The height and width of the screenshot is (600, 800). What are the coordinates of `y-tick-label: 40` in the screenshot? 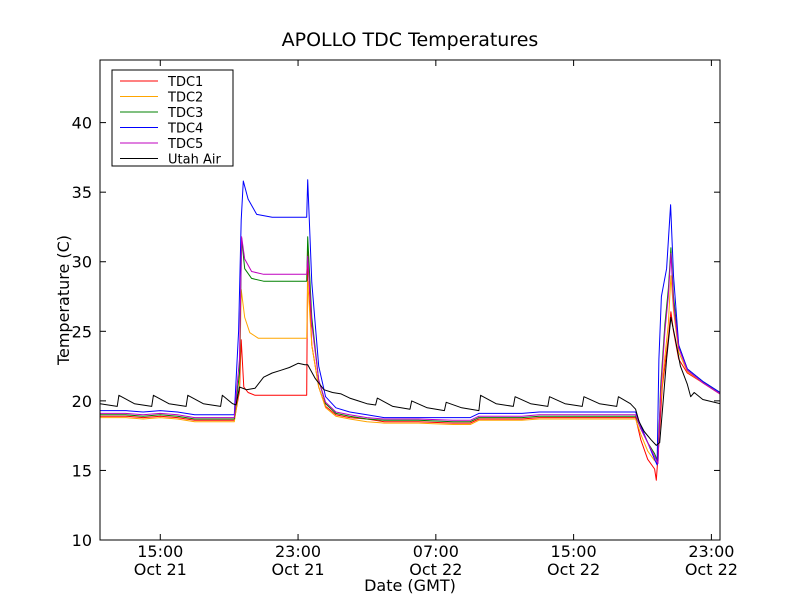 It's located at (82, 123).